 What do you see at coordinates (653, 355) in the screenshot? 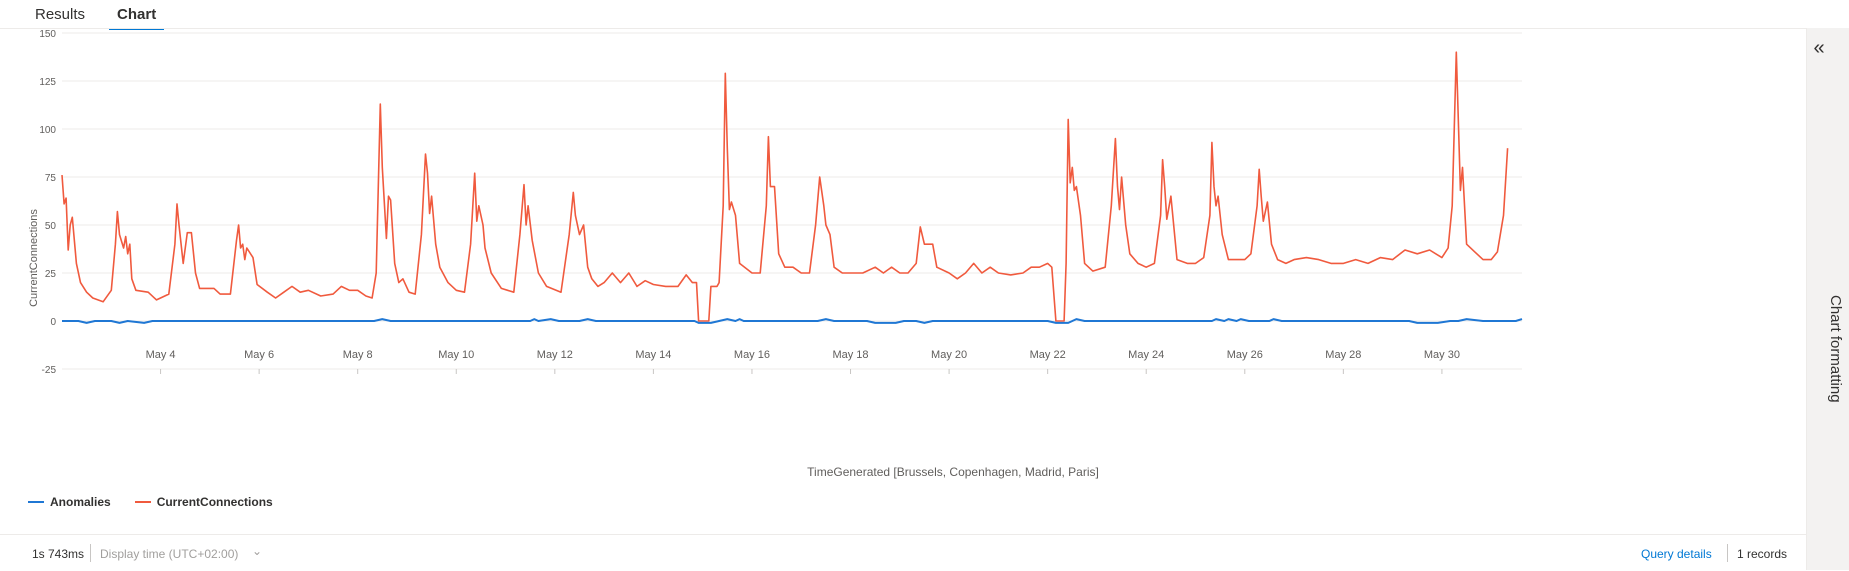
I see `x-tick-label: May 14` at bounding box center [653, 355].